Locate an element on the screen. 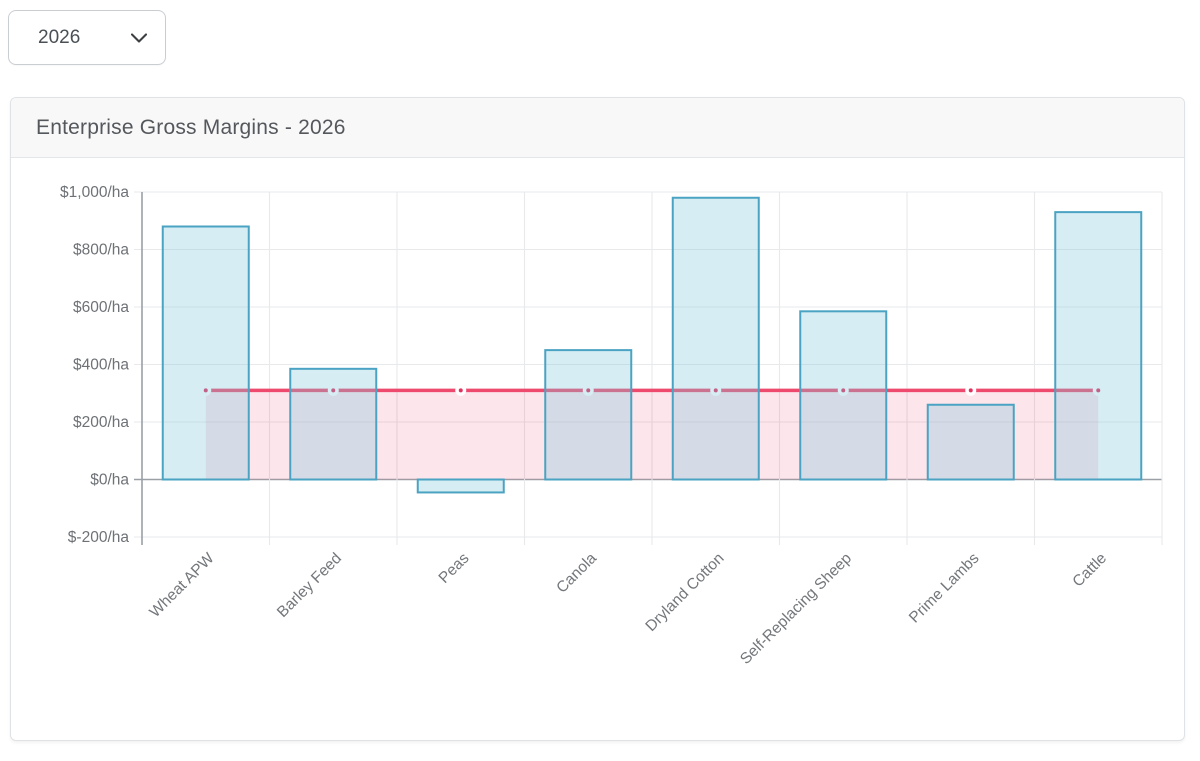  bar-prime-lambs is located at coordinates (970, 442).